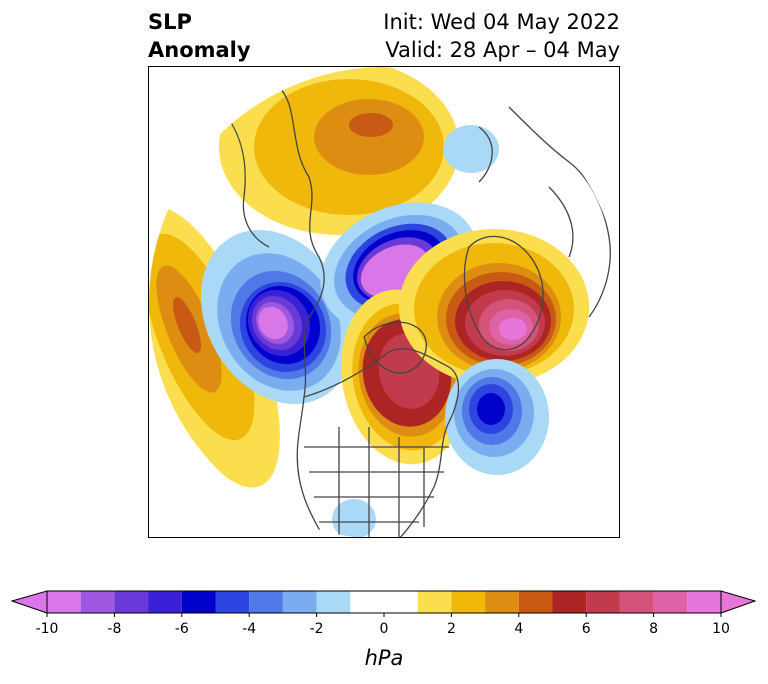  Describe the element at coordinates (502, 50) in the screenshot. I see `valid-period: Valid: 28 Apr – 04 May` at that location.